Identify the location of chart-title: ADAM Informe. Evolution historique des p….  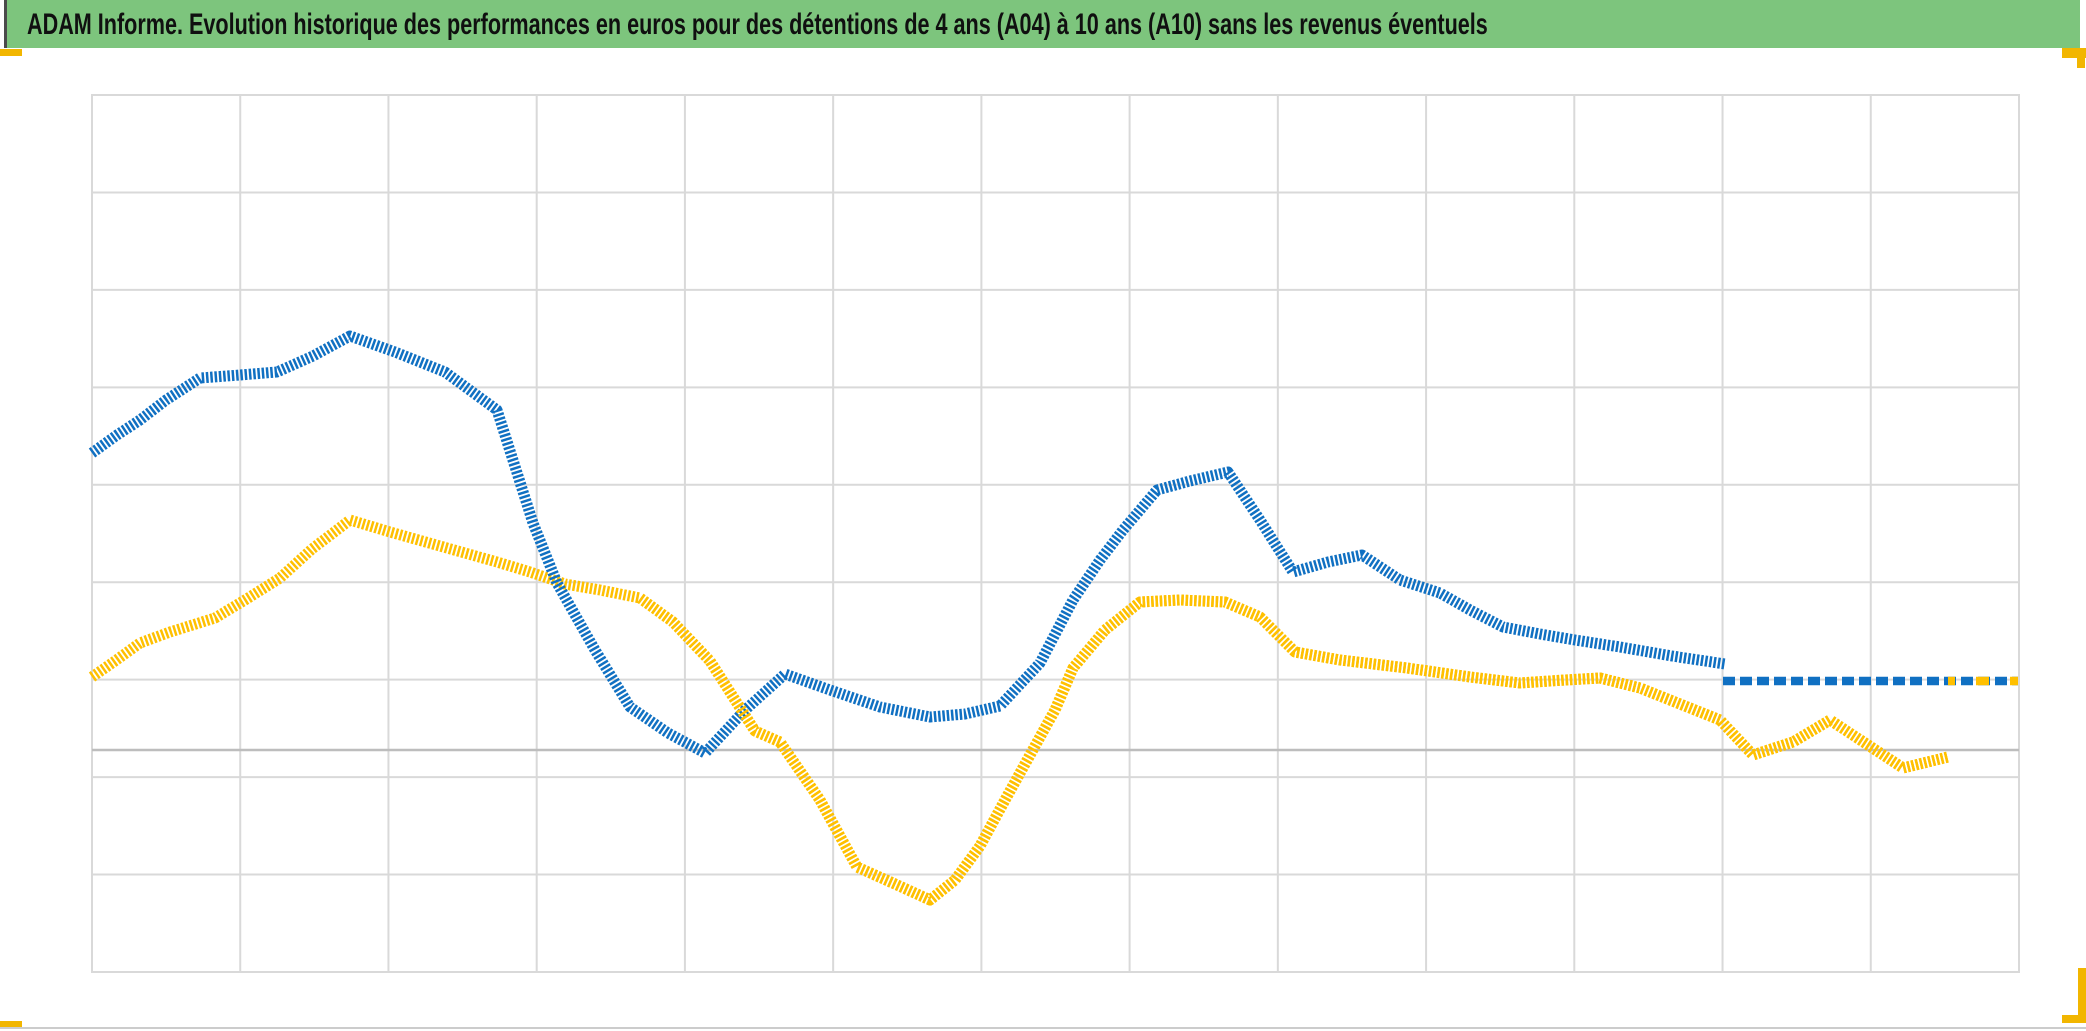
(757, 24).